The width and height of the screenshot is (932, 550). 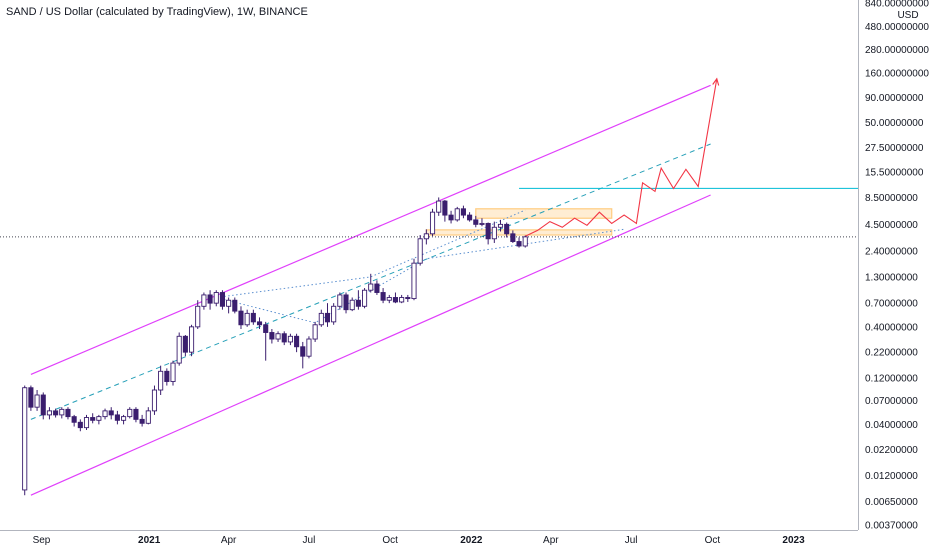 What do you see at coordinates (471, 540) in the screenshot?
I see `x-tick-label: 2022` at bounding box center [471, 540].